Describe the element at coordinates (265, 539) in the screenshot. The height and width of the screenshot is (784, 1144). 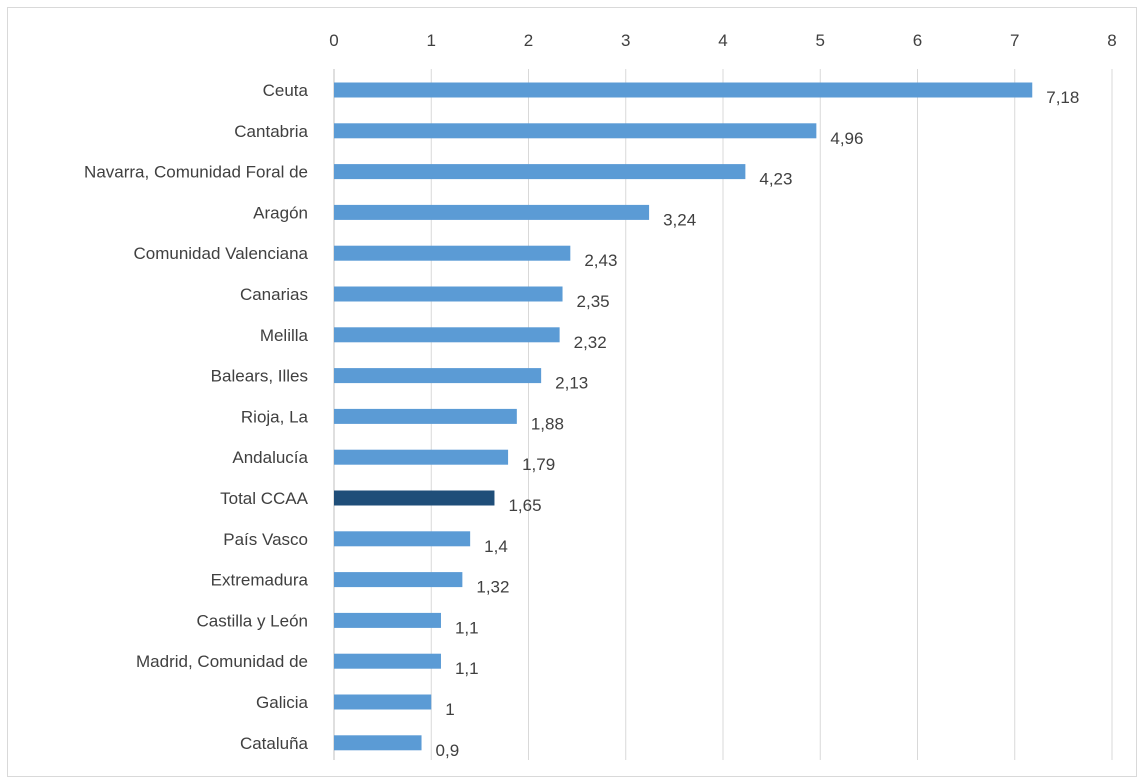
I see `category-label: País Vasco` at that location.